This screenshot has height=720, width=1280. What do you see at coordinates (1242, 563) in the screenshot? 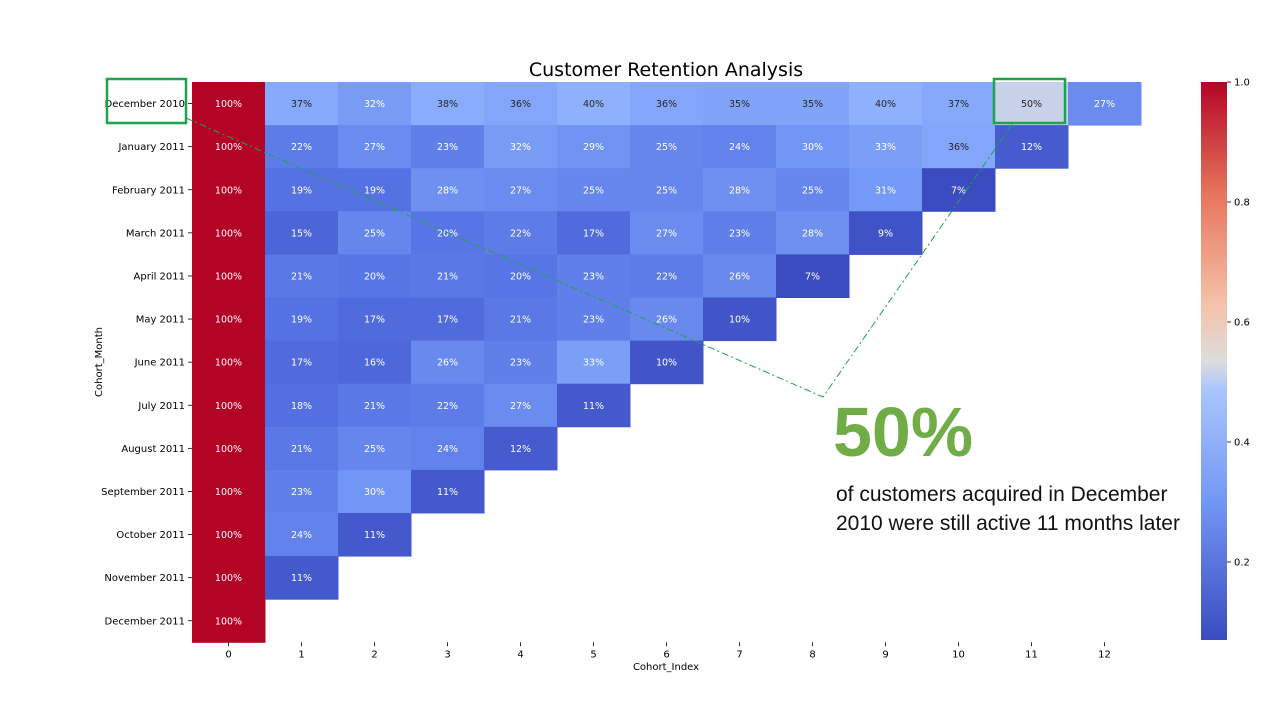
I see `colorbar-tick-label: 0.2` at bounding box center [1242, 563].